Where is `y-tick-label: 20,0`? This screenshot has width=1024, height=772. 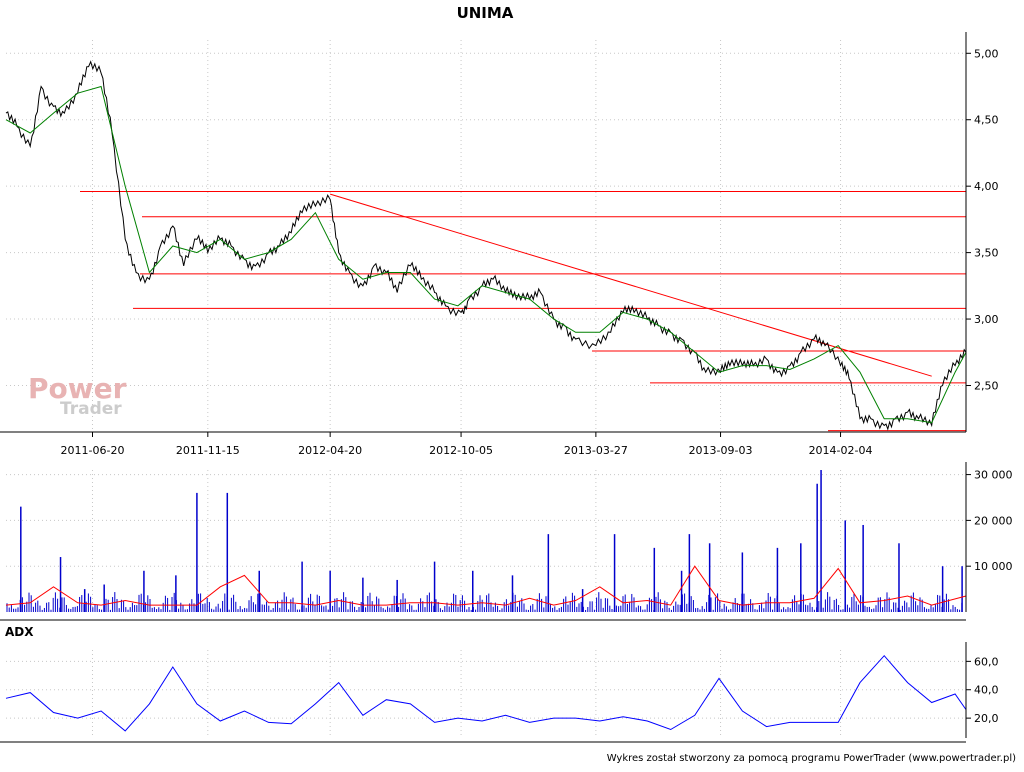
y-tick-label: 20,0 is located at coordinates (986, 718).